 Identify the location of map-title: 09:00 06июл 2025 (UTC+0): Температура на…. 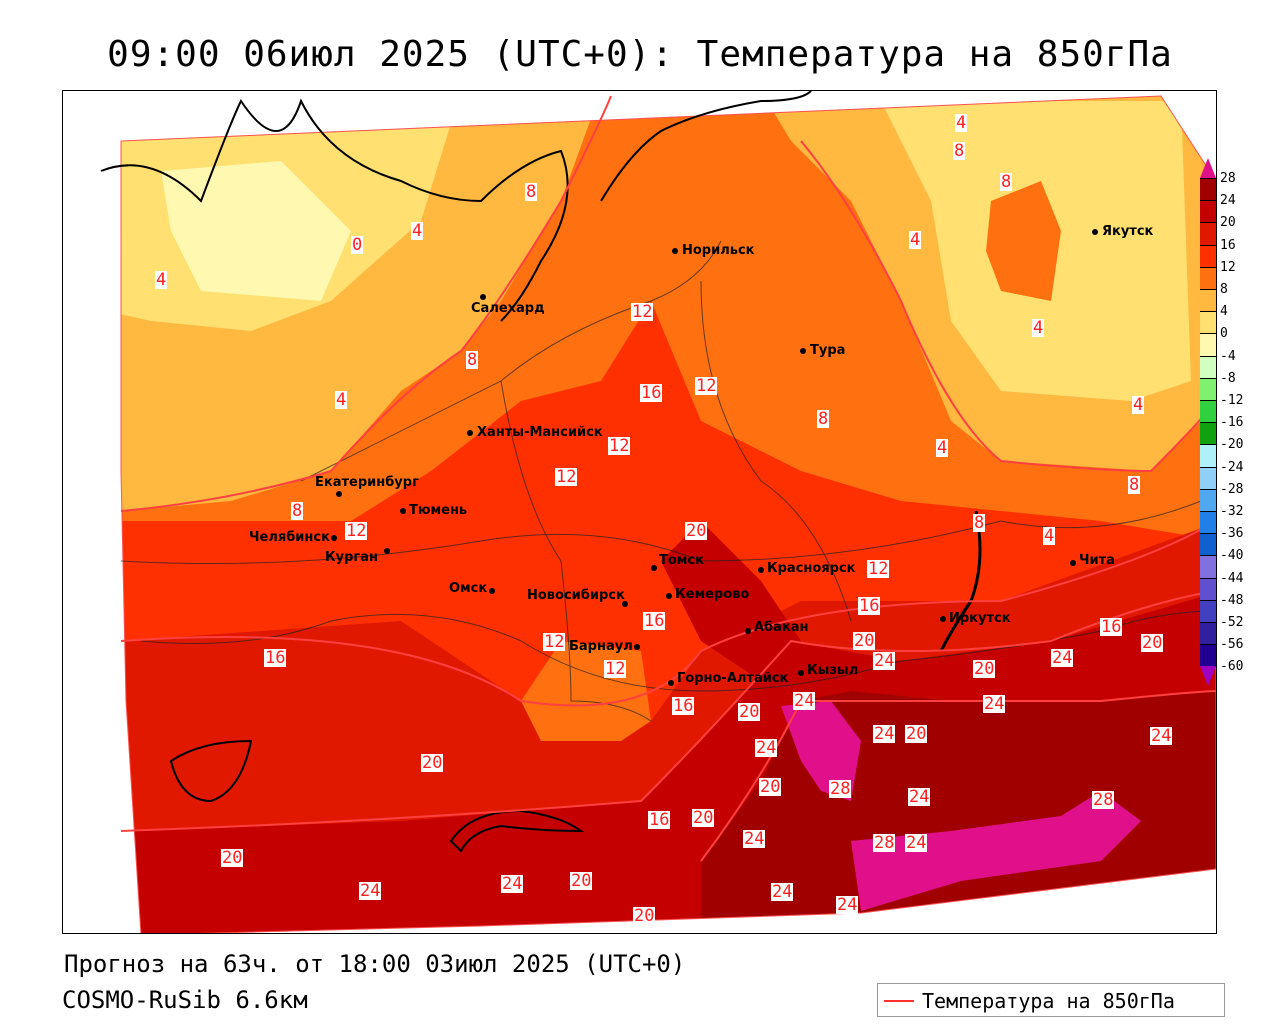
(640, 54).